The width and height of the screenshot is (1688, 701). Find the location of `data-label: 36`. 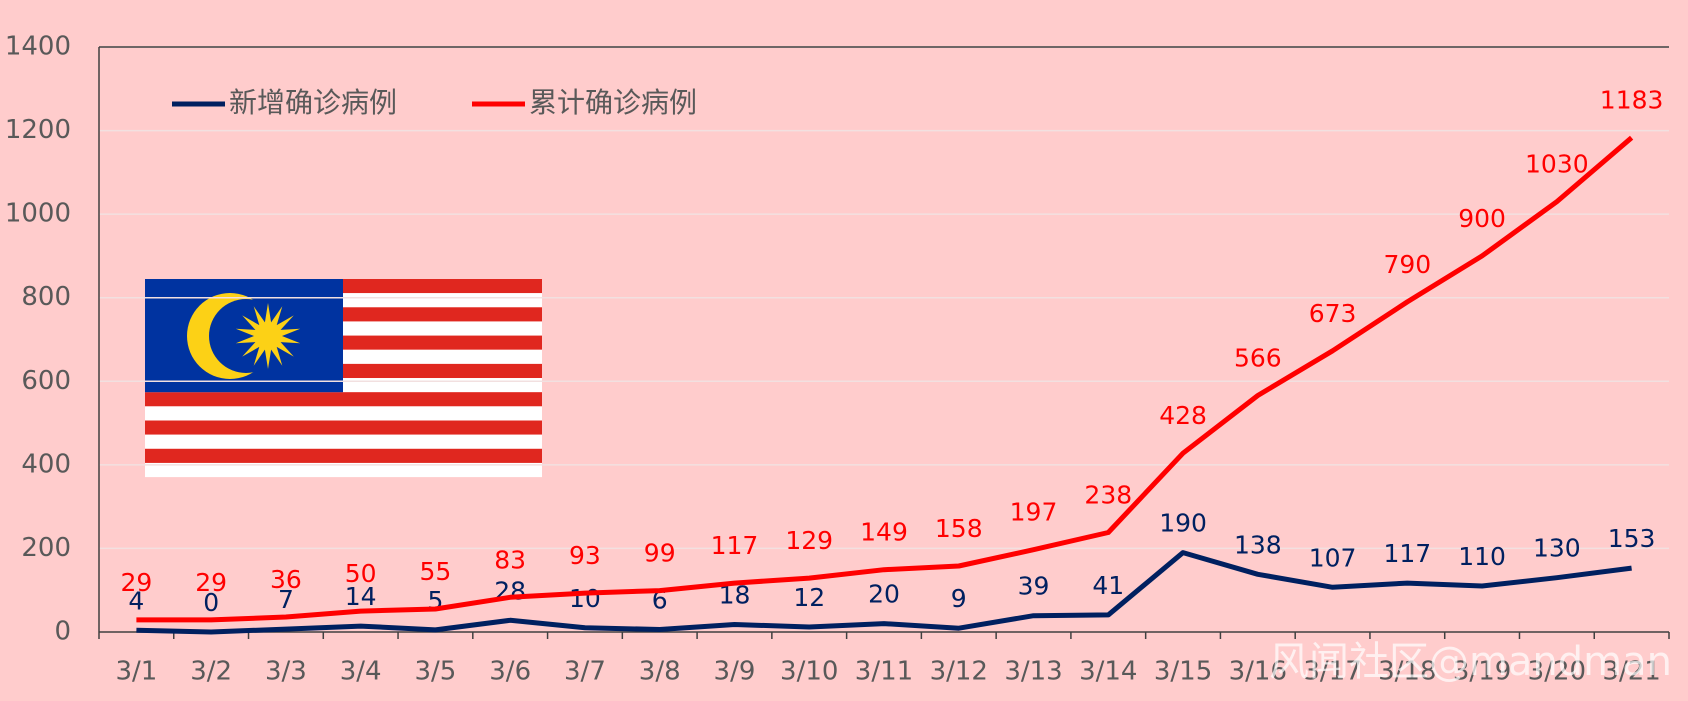

data-label: 36 is located at coordinates (286, 579).